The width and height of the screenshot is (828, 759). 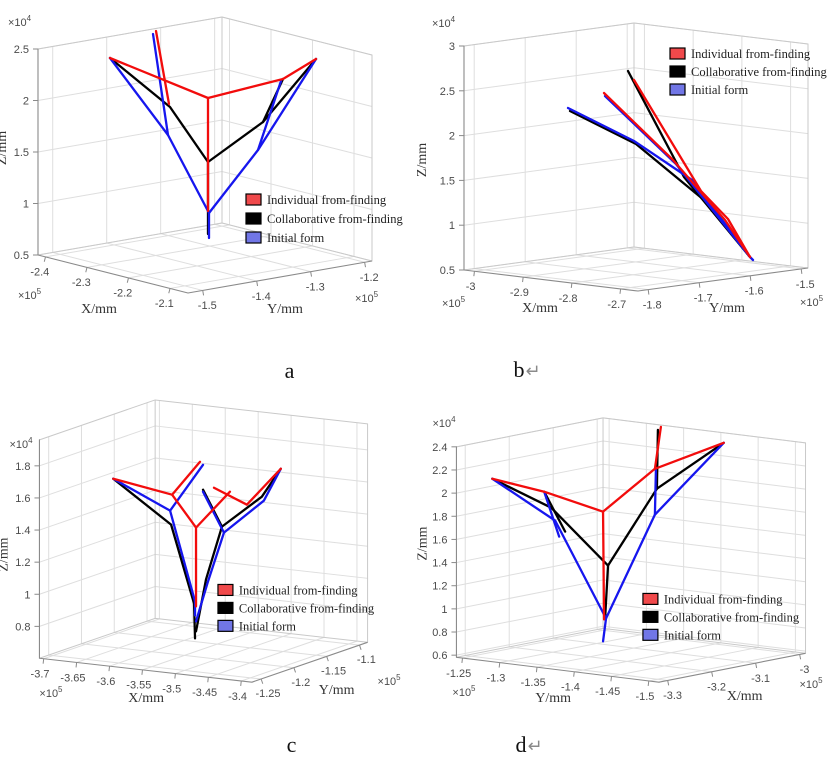 What do you see at coordinates (447, 271) in the screenshot?
I see `z-axis-tick-label: 0.5` at bounding box center [447, 271].